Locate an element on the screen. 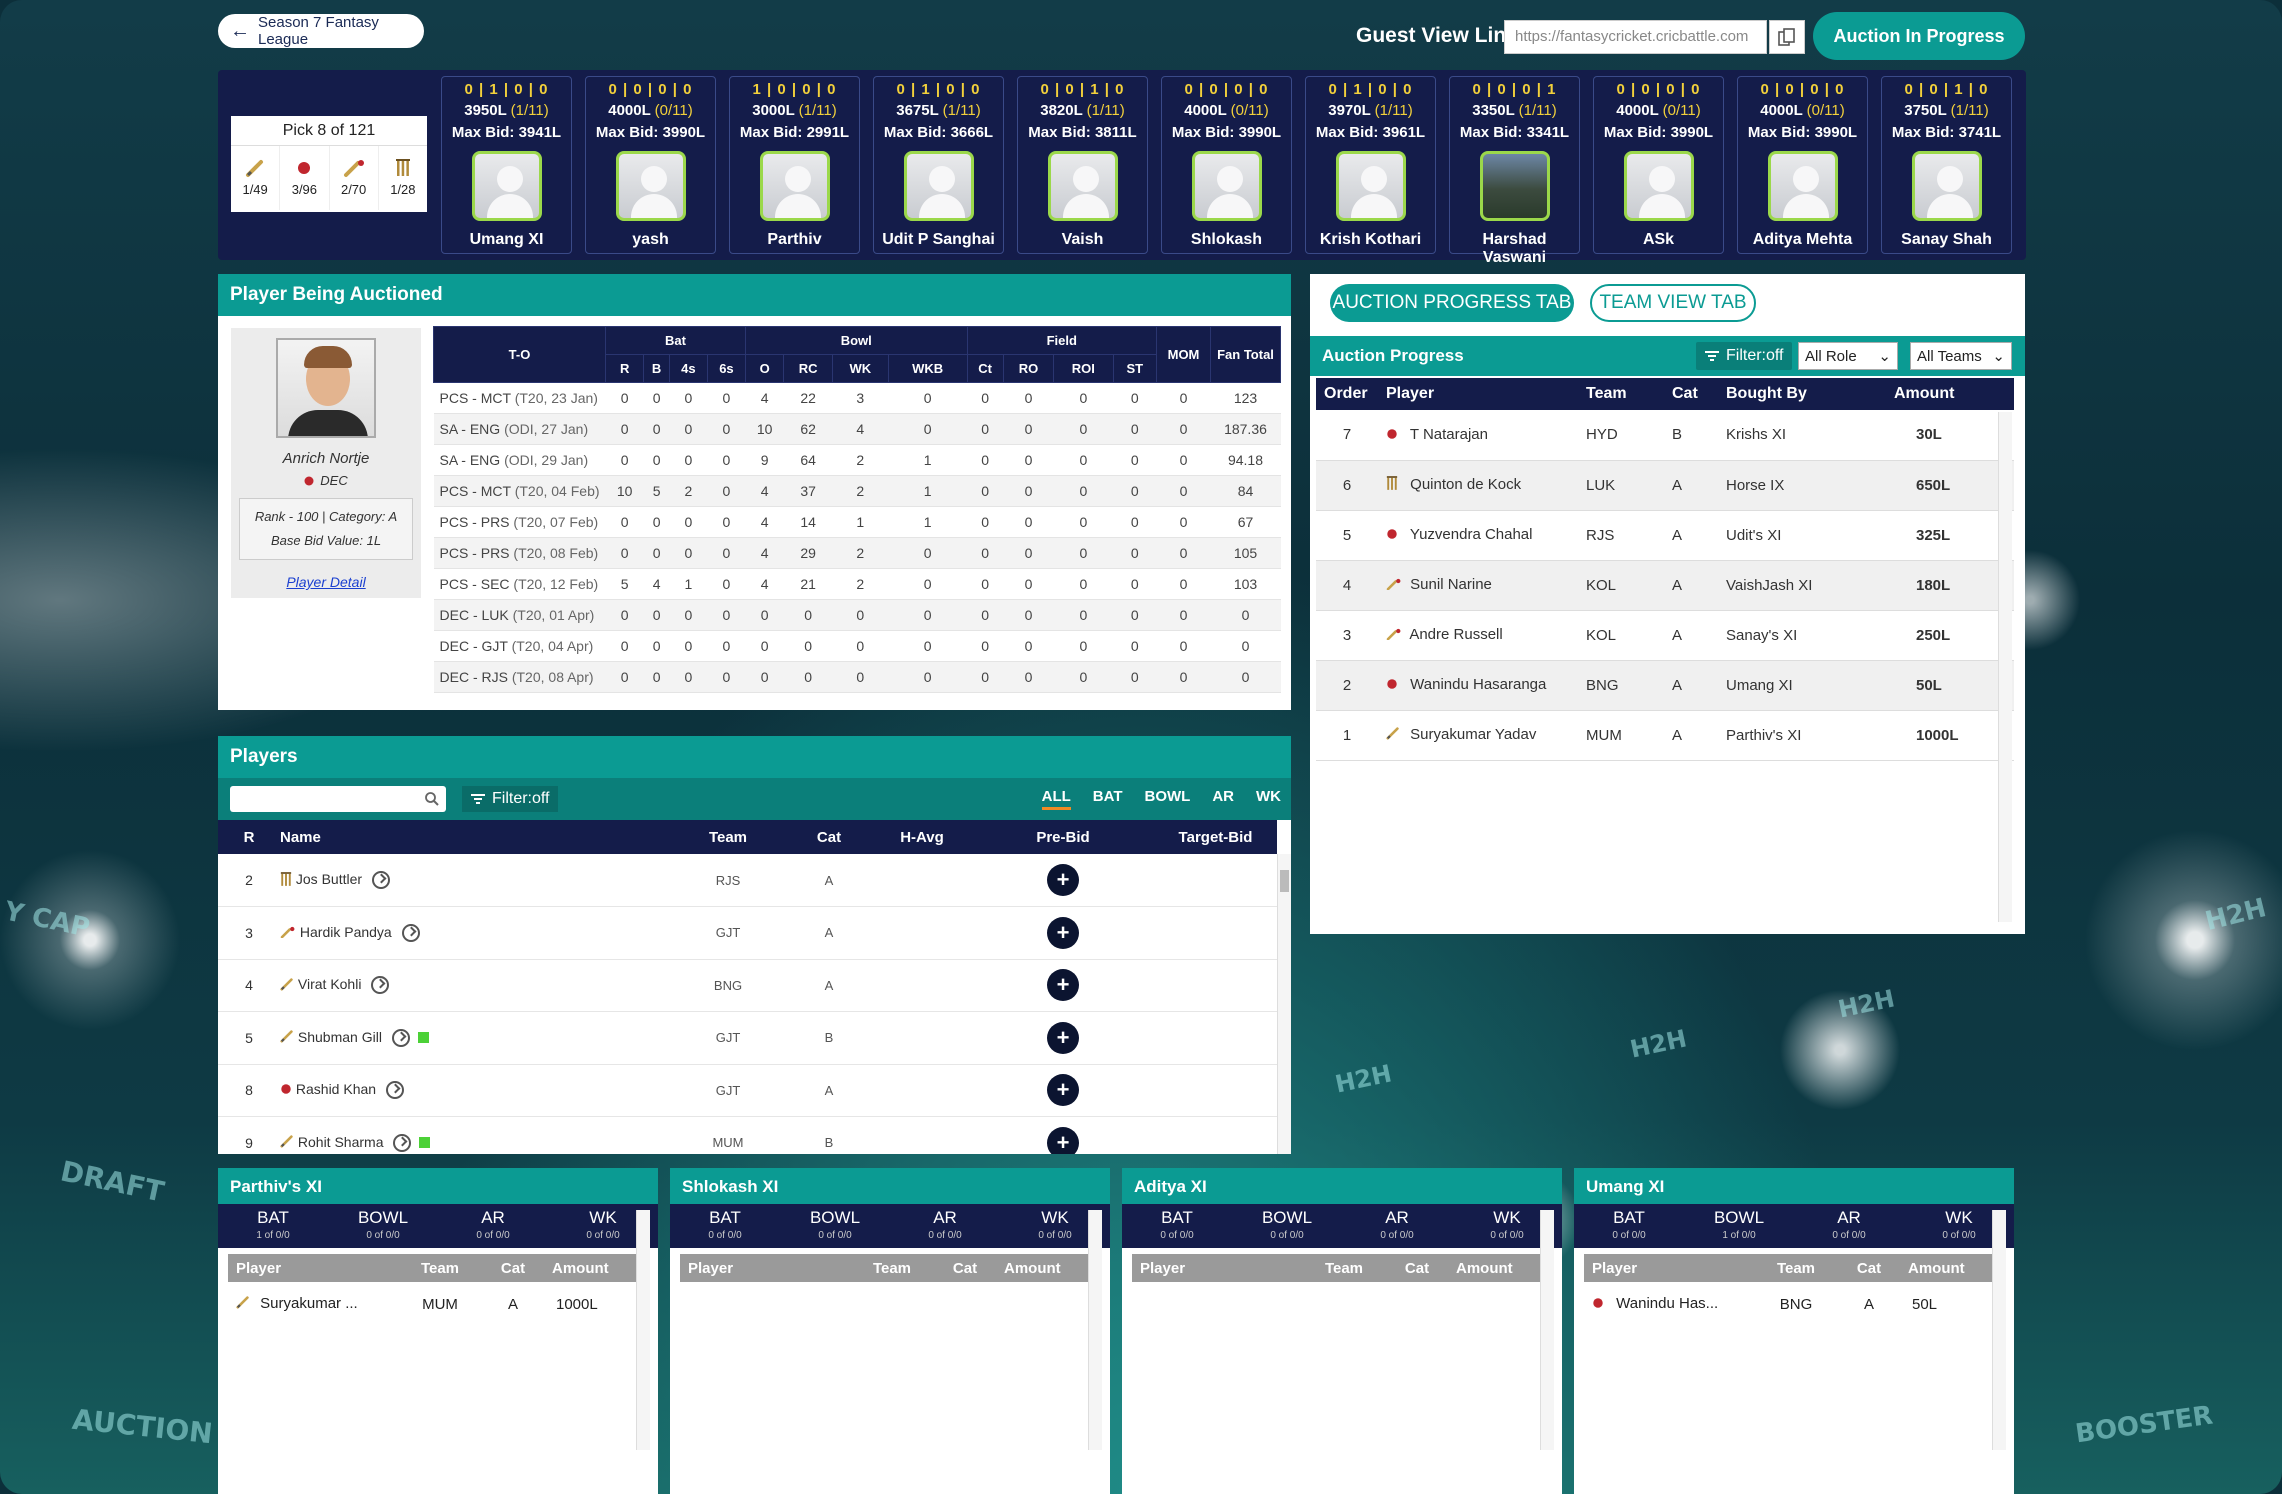  team-select: All Teams ⌄ is located at coordinates (1961, 356).